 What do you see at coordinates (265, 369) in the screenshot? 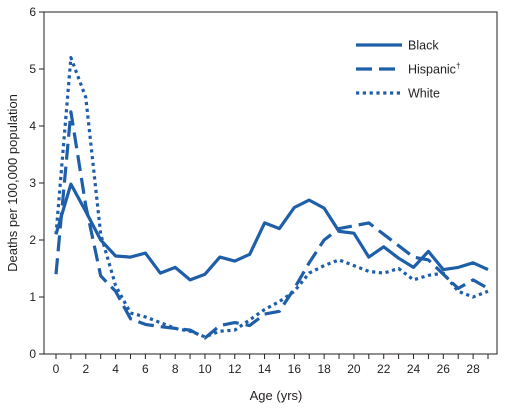
I see `x-tick-label: 14` at bounding box center [265, 369].